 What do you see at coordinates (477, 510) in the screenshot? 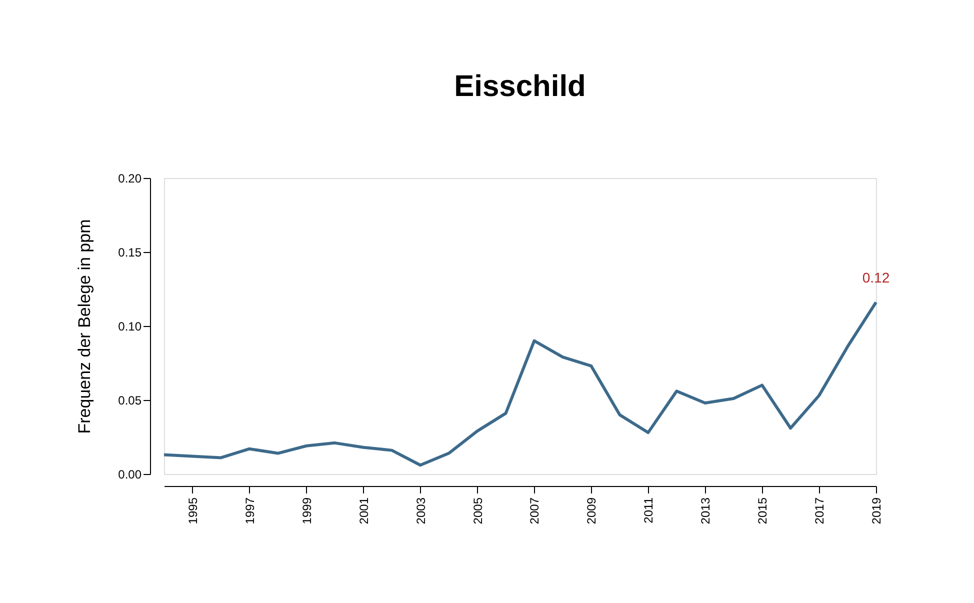
I see `x-tick-label: 2005` at bounding box center [477, 510].